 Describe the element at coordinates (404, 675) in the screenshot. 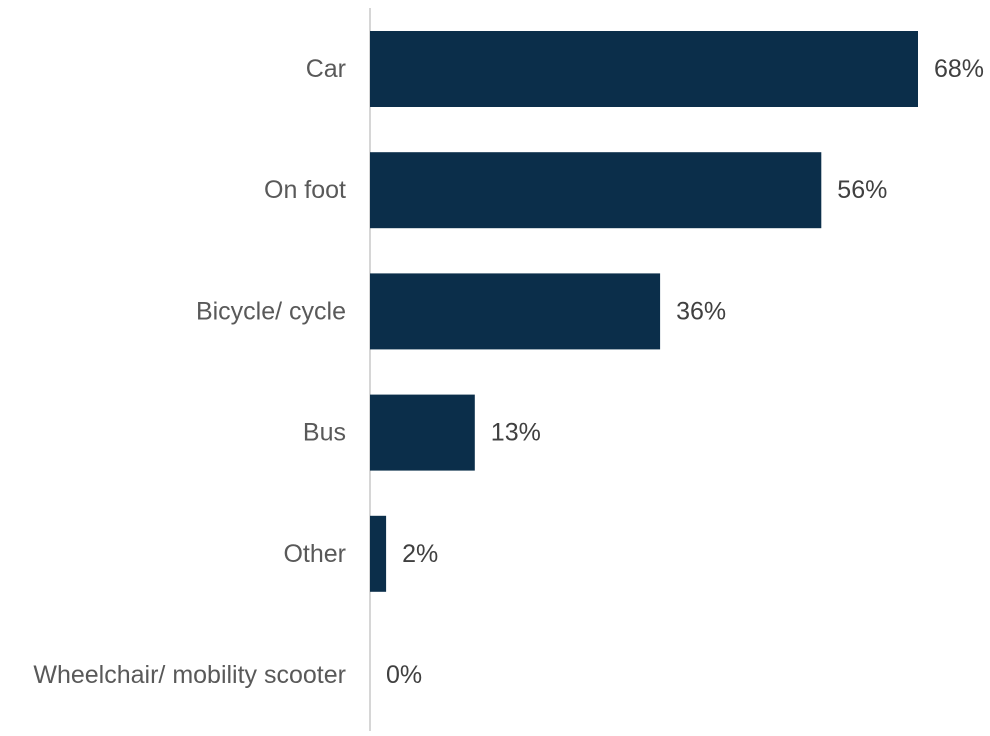

I see `value-label: 0%` at that location.